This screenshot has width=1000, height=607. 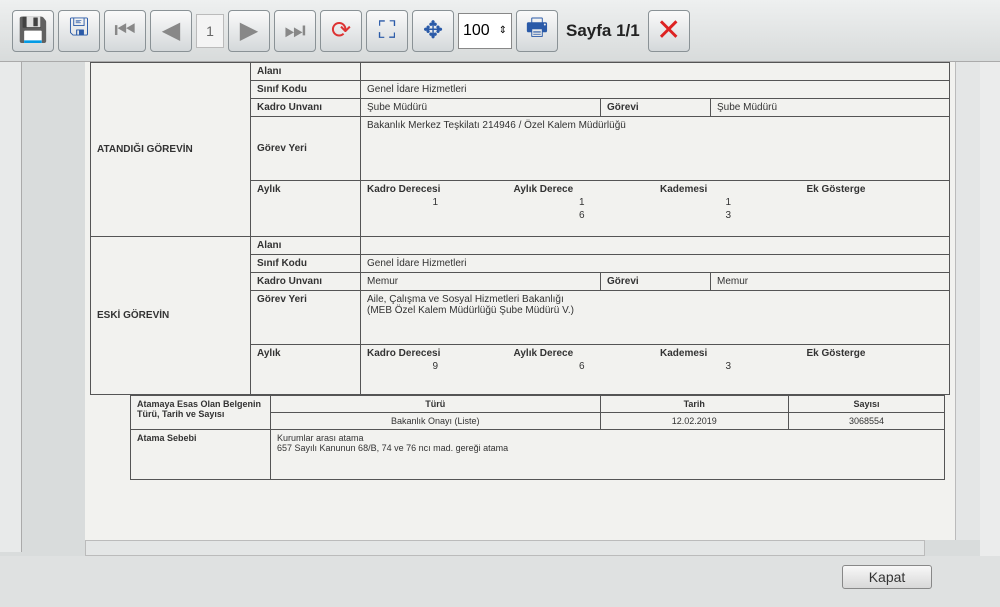 What do you see at coordinates (125, 30) in the screenshot?
I see `first-page-icon: ⏮` at bounding box center [125, 30].